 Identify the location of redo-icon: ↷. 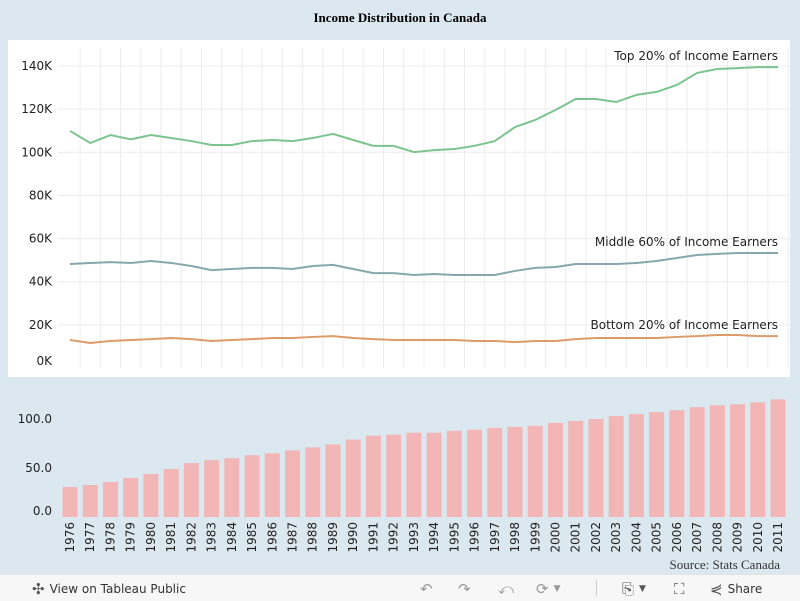
(464, 589).